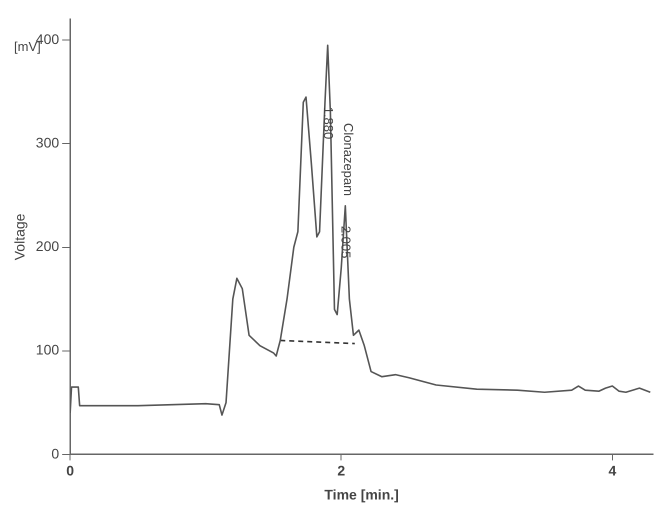 This screenshot has height=517, width=671. What do you see at coordinates (612, 470) in the screenshot?
I see `x-tick-label: 4` at bounding box center [612, 470].